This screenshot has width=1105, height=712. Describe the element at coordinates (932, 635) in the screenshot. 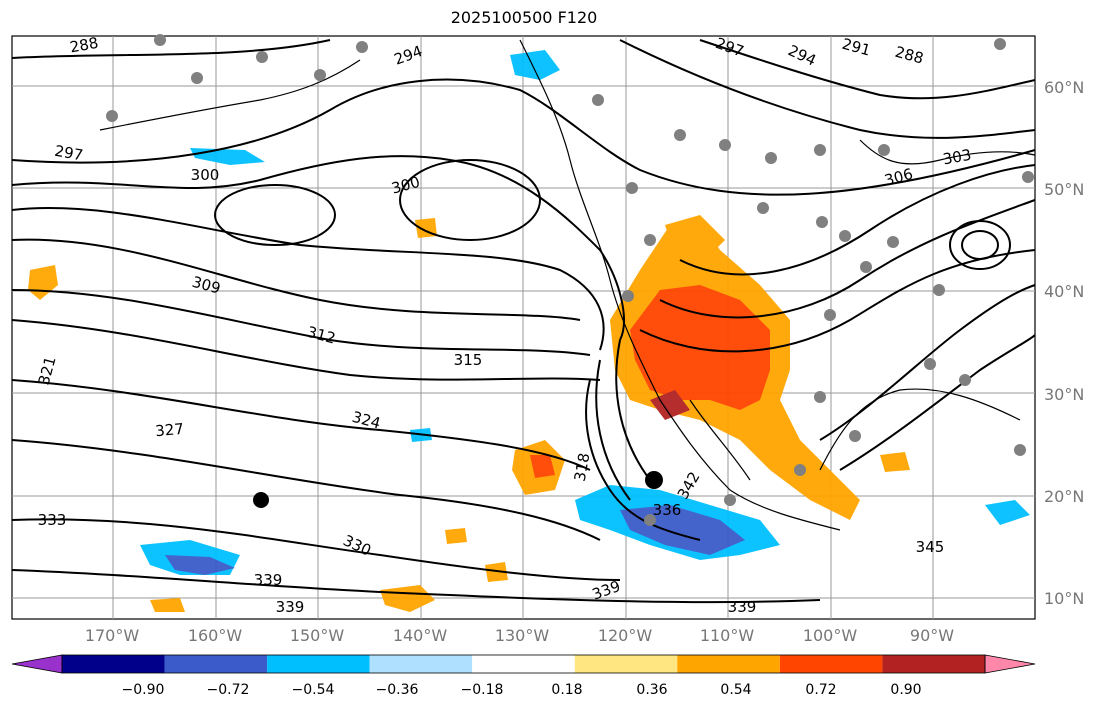

I see `lon-label: 90°W` at that location.